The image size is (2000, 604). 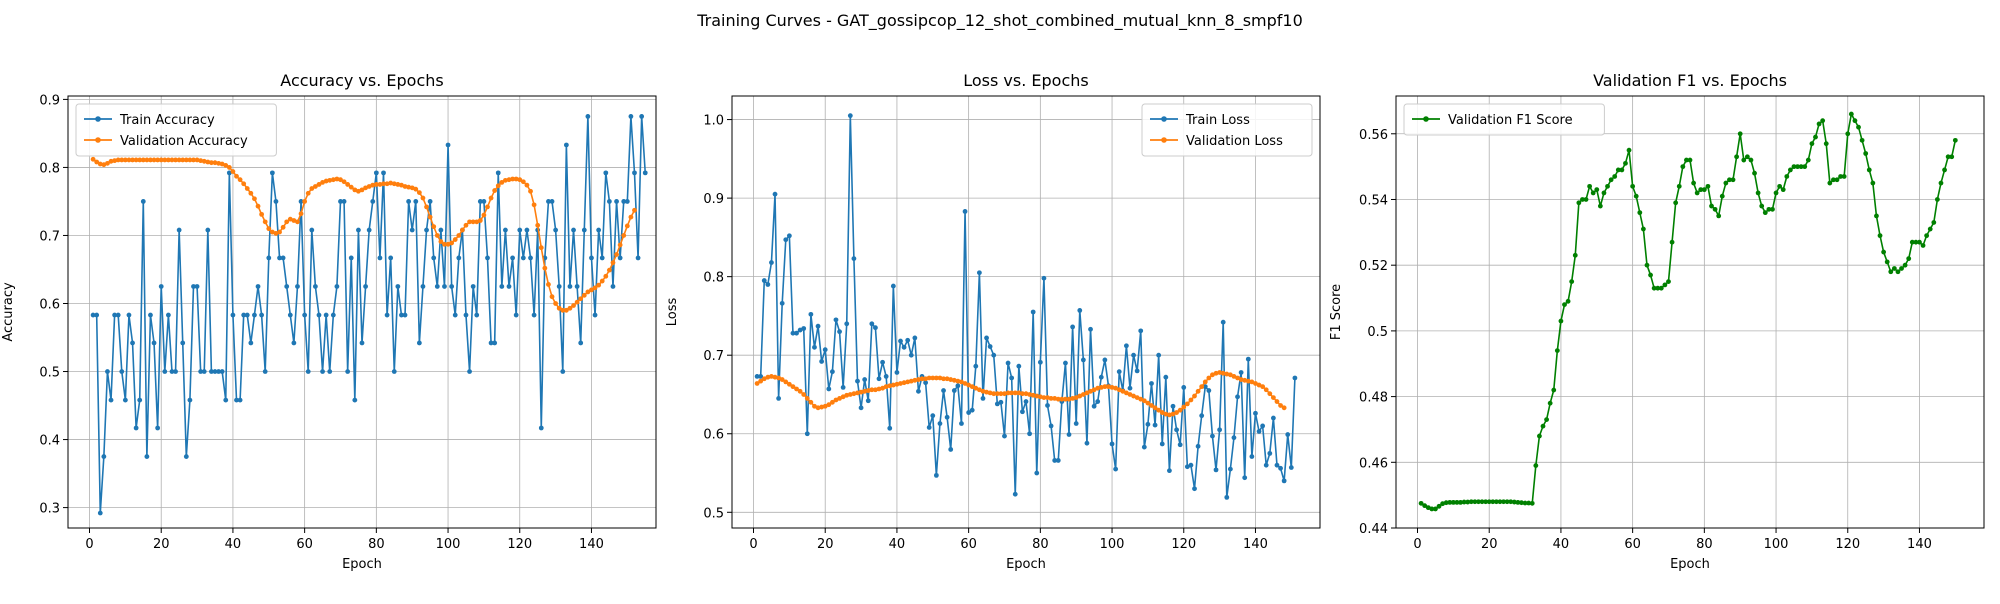 What do you see at coordinates (1373, 200) in the screenshot?
I see `y-tick-label: 0.54` at bounding box center [1373, 200].